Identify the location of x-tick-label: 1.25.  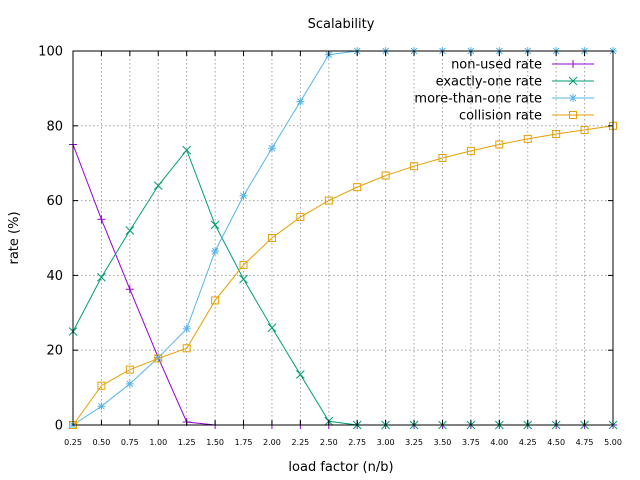
(187, 442).